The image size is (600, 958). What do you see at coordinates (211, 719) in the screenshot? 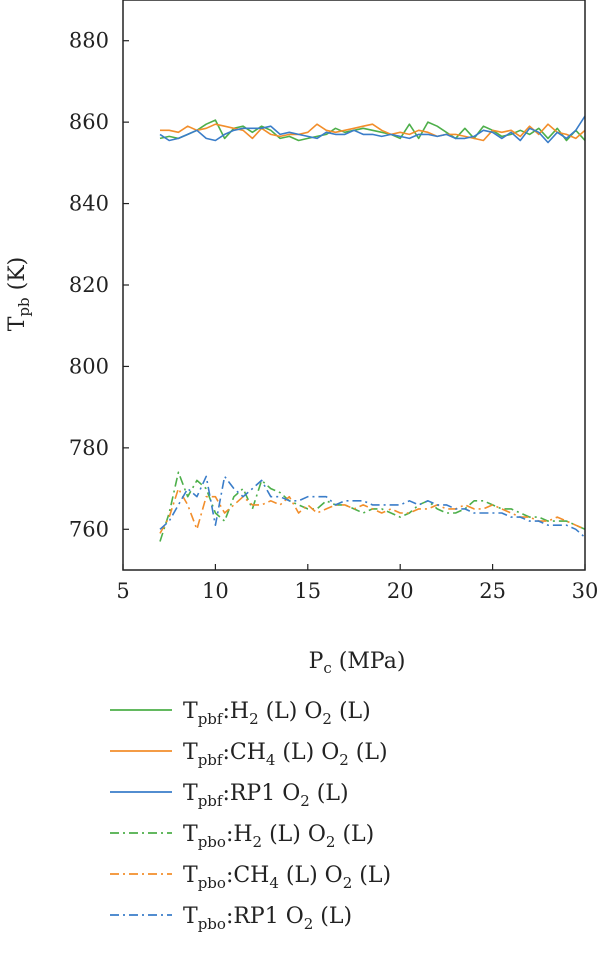
I see `legend-entry-0-part-1: pbf` at bounding box center [211, 719].